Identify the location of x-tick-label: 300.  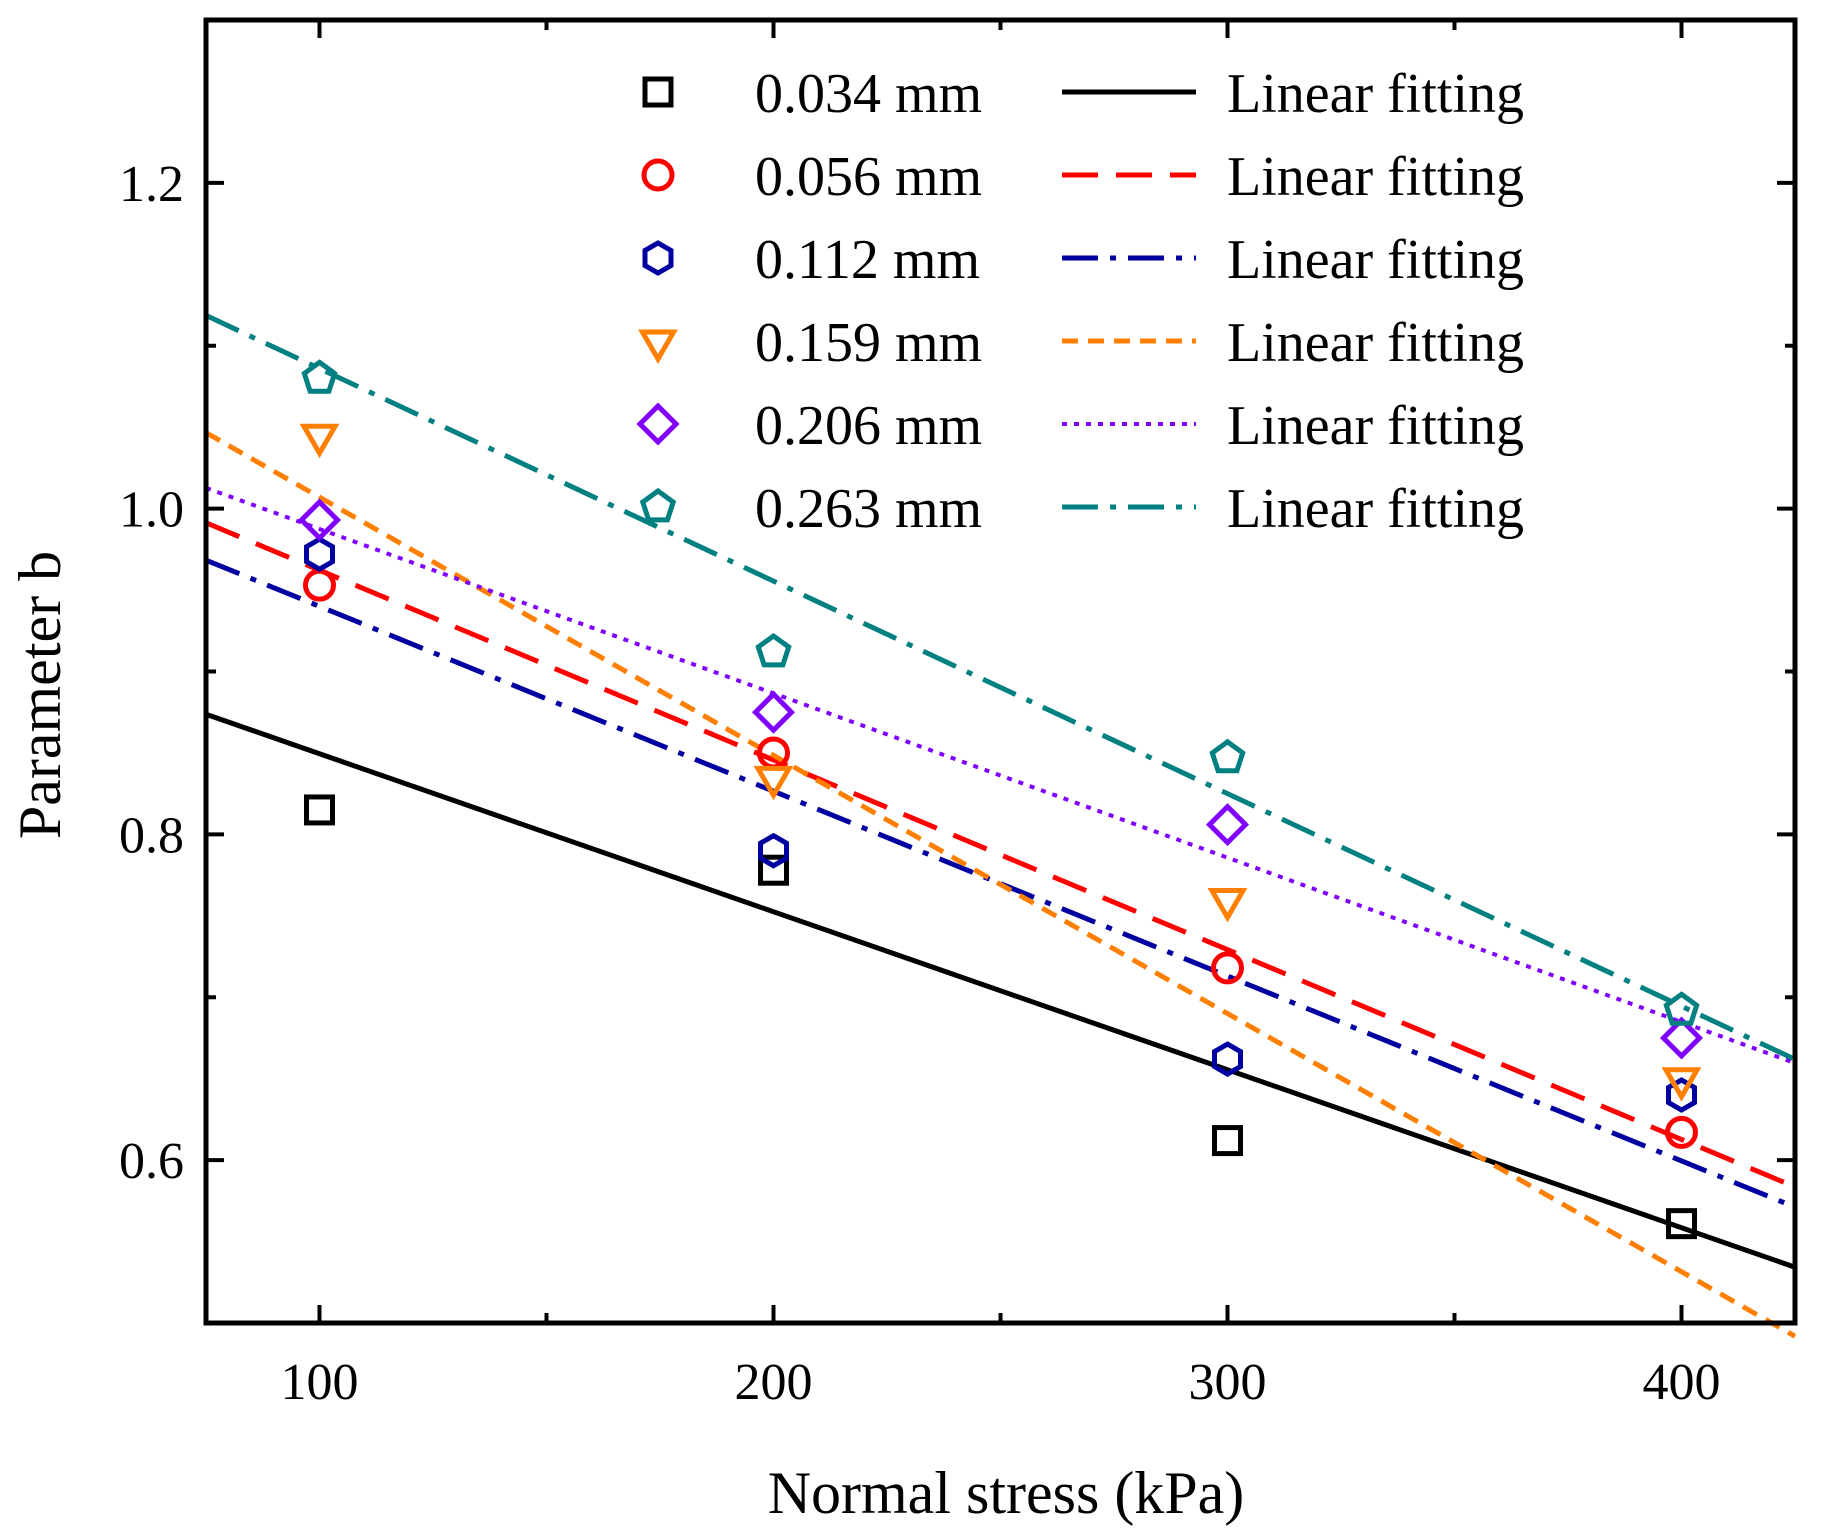
(1228, 1382).